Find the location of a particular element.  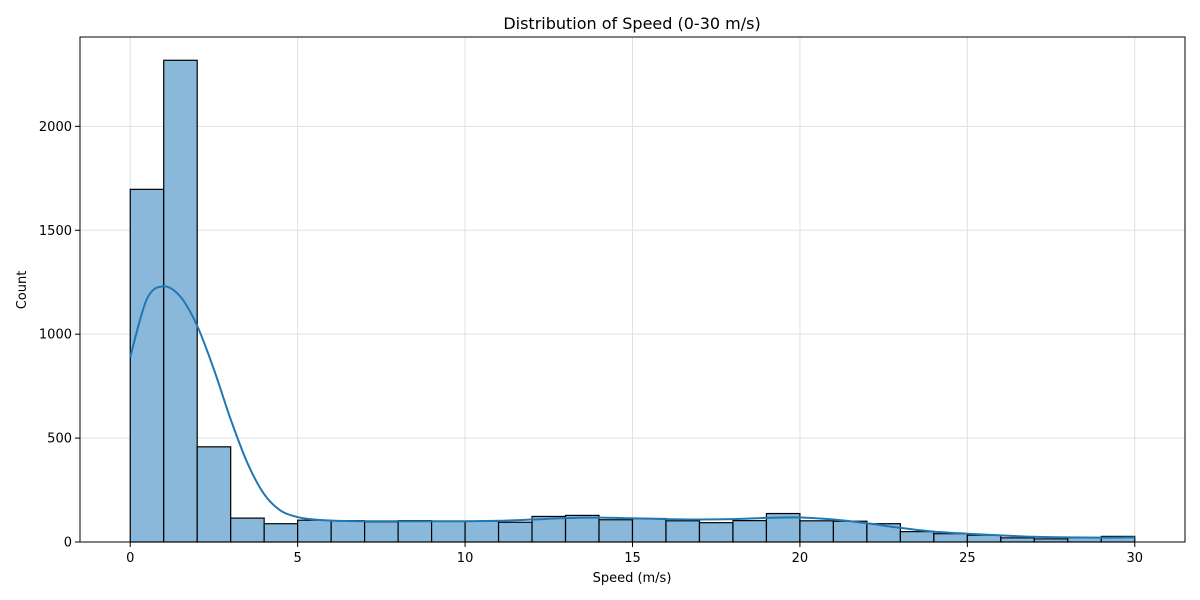

x-tick-label: 30 is located at coordinates (1134, 558).